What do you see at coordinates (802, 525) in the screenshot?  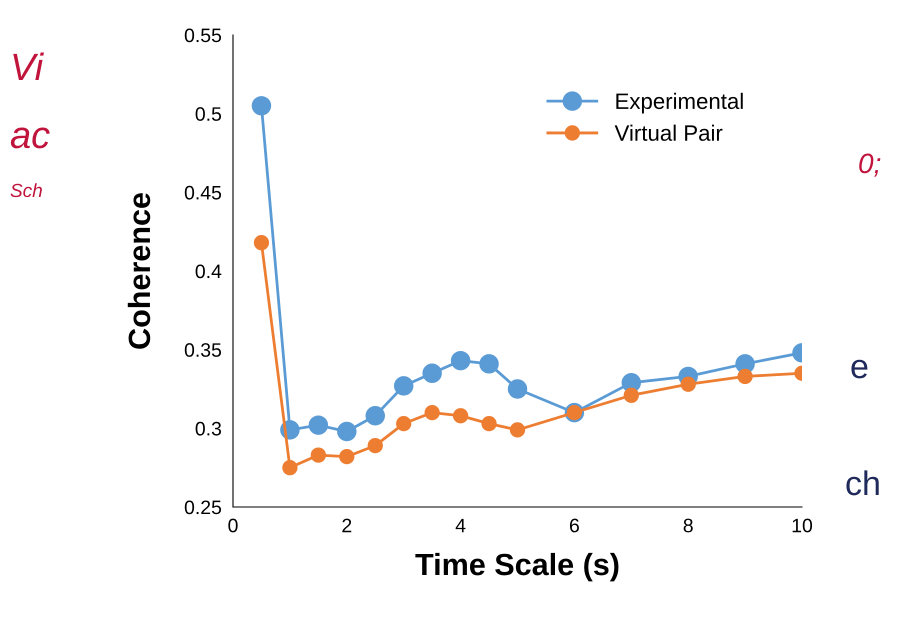 I see `x-tick-label: 10` at bounding box center [802, 525].